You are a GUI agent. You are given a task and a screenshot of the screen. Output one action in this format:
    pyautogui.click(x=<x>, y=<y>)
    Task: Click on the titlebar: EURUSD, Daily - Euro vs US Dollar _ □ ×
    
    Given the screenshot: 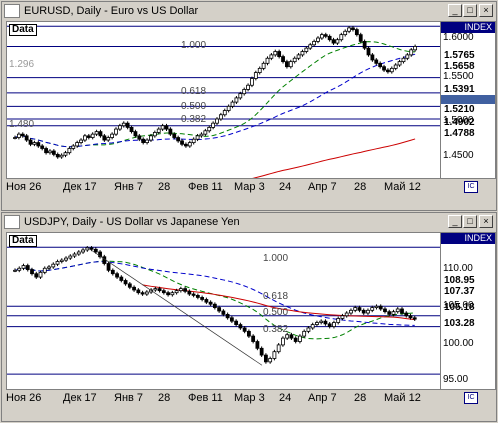 What is the action you would take?
    pyautogui.click(x=249, y=11)
    